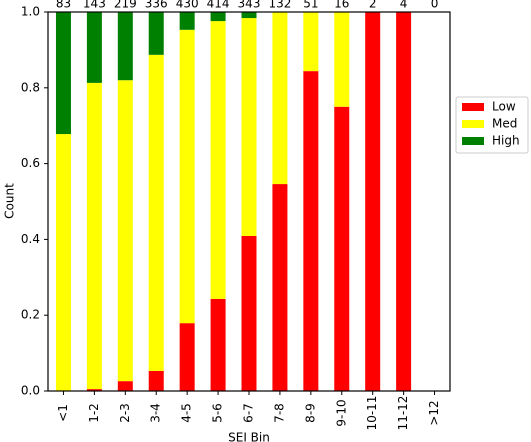  I want to click on y-tick-label: 1.0, so click(30, 12).